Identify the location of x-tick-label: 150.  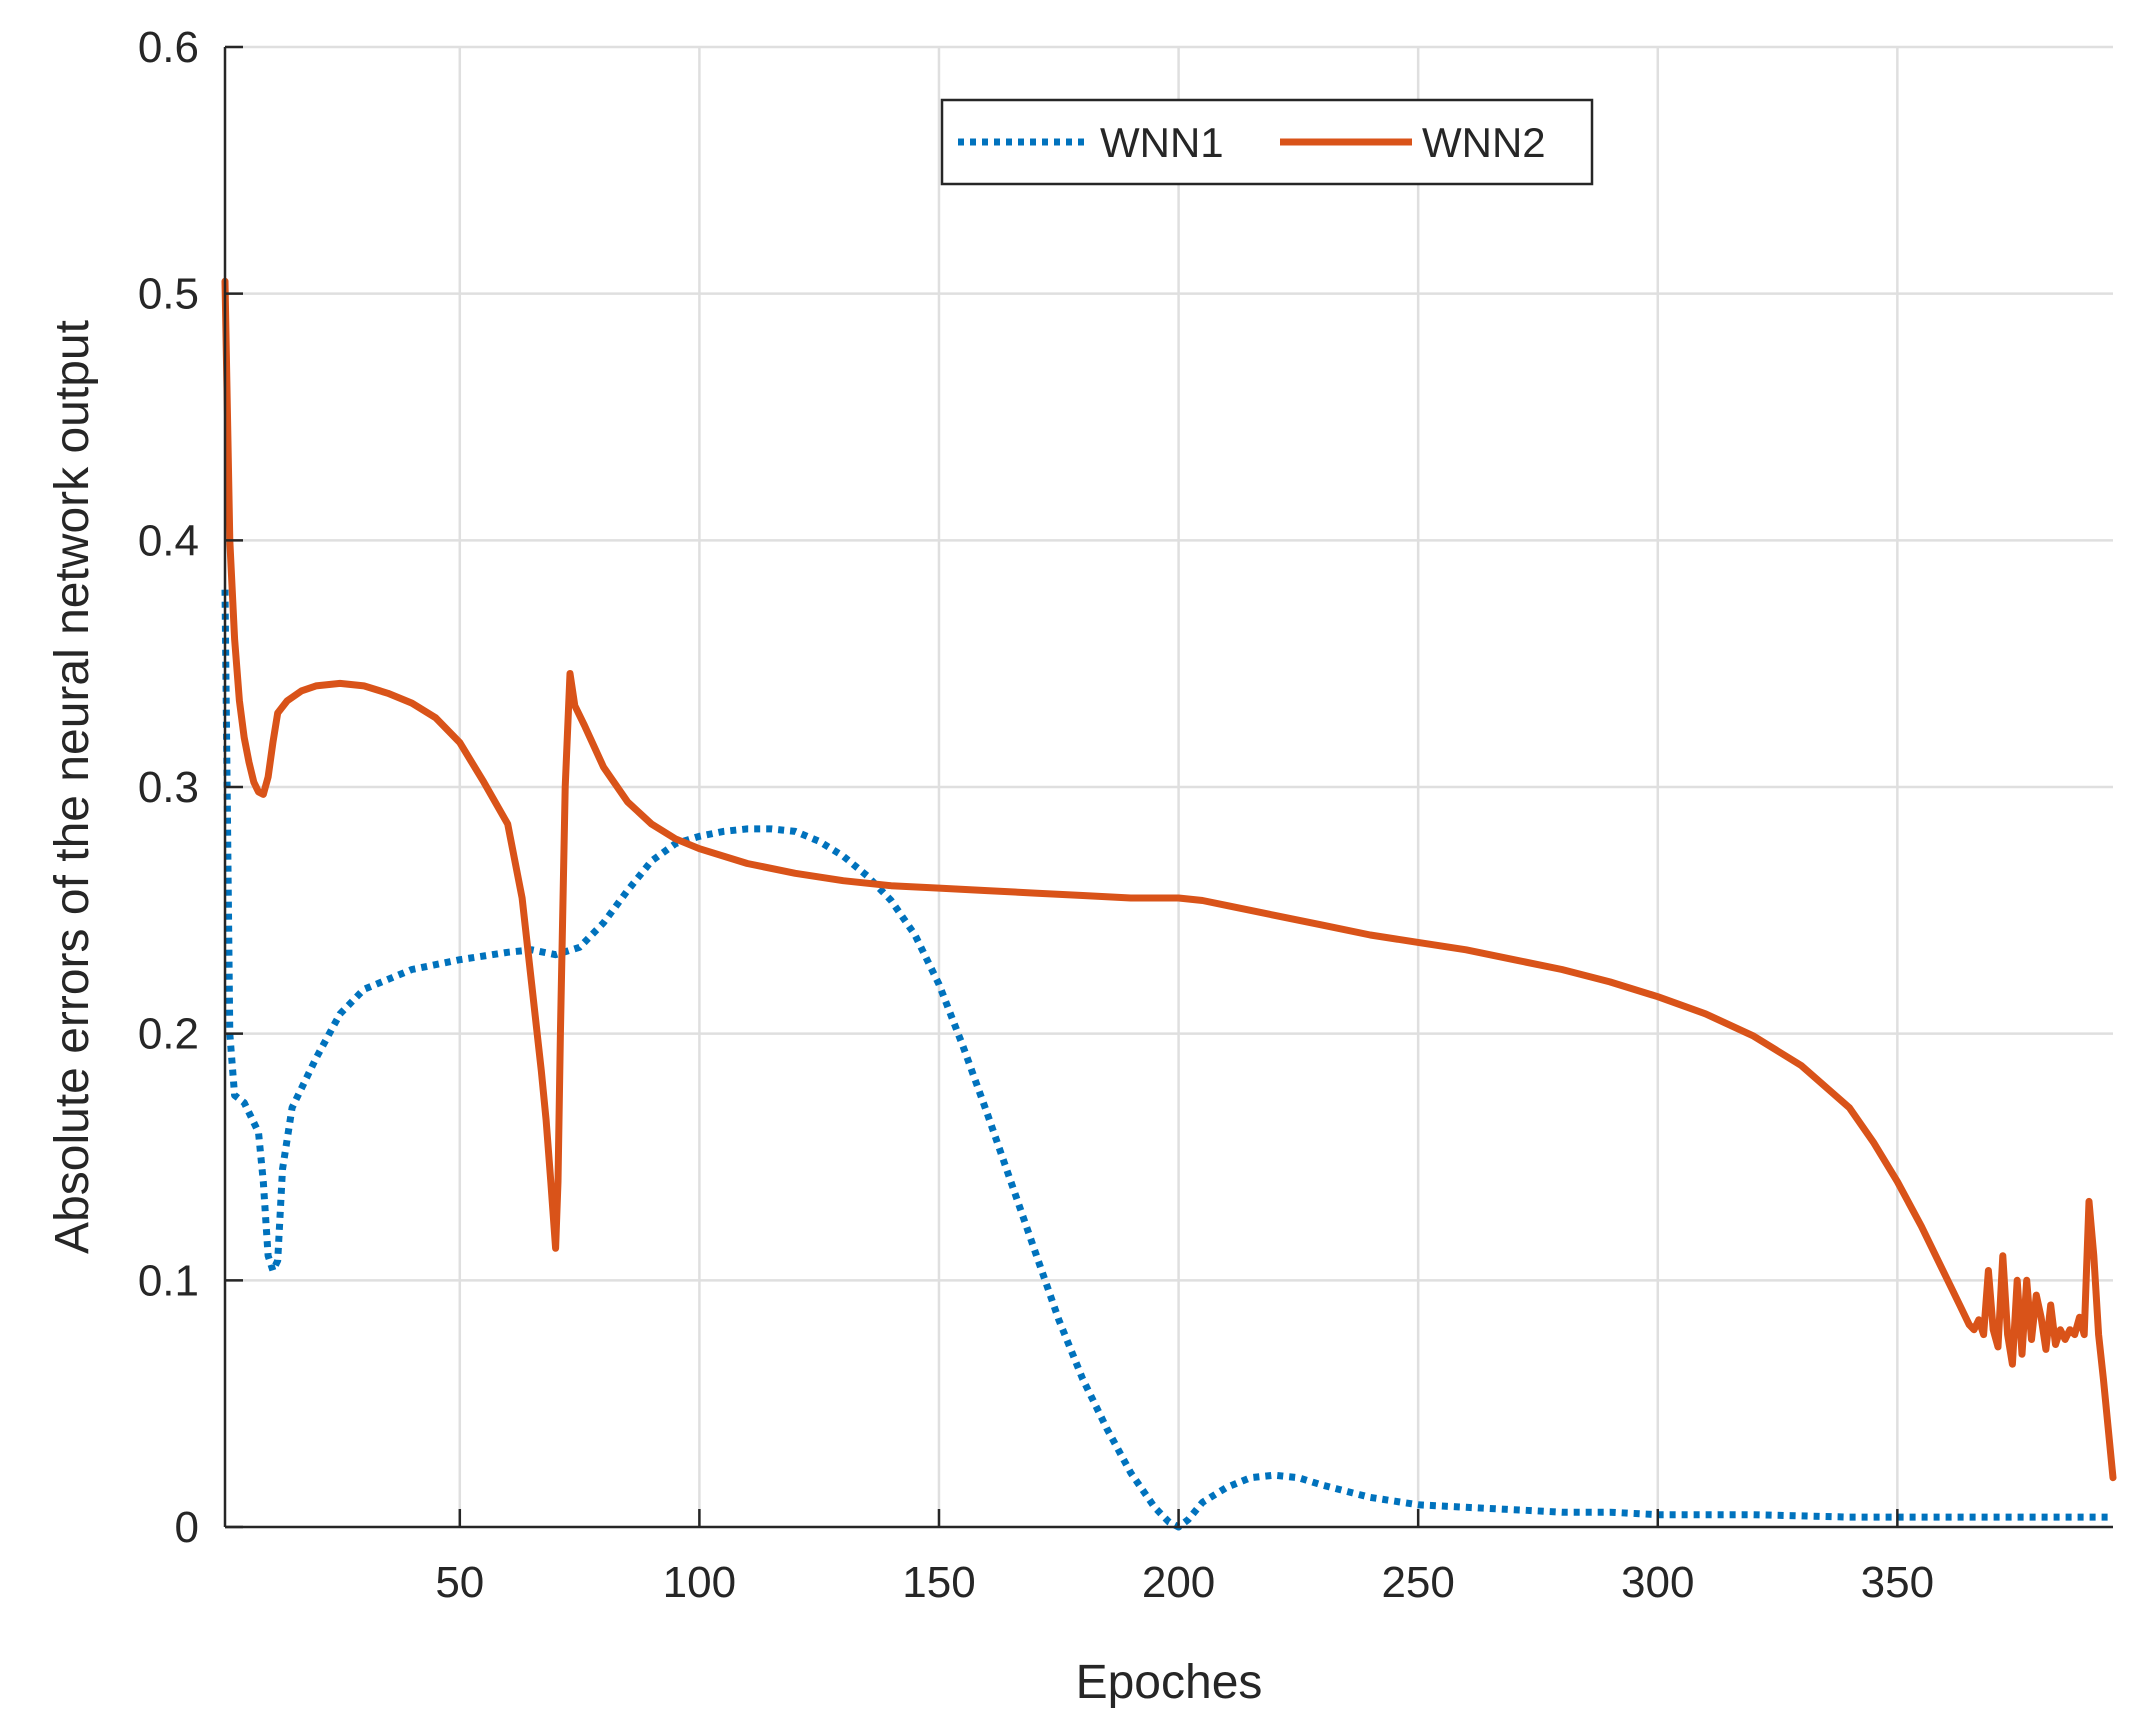
(938, 1582).